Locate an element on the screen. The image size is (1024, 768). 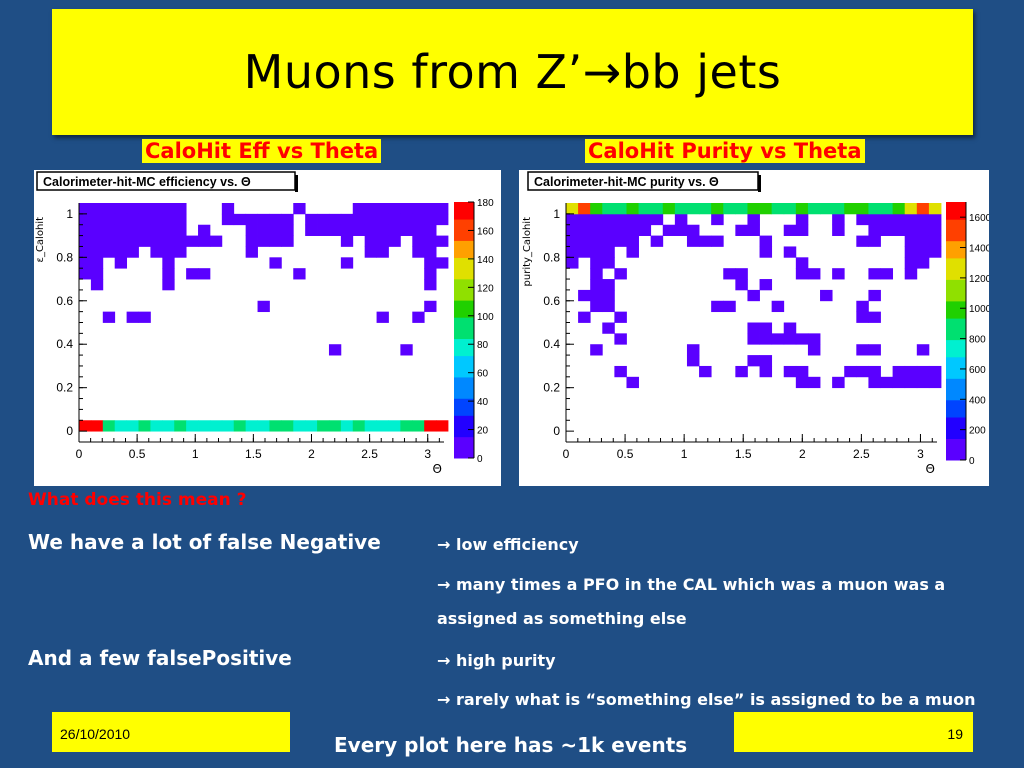
z-tick-label: 120 is located at coordinates (485, 288).